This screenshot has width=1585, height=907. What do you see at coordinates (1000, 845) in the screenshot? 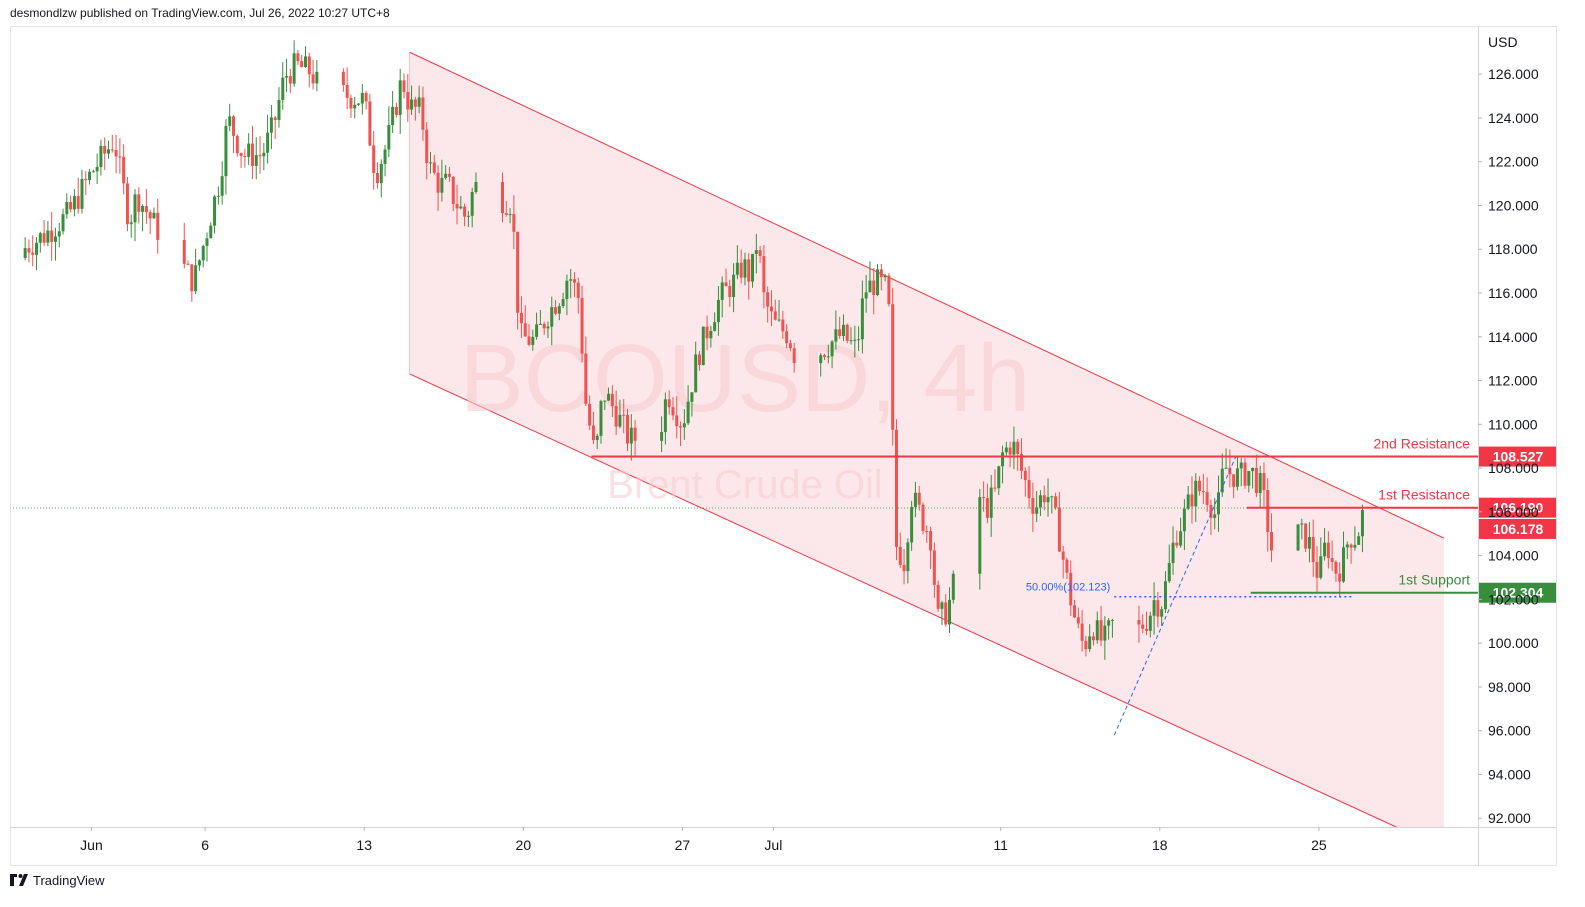
I see `x-tick-label: 11` at bounding box center [1000, 845].